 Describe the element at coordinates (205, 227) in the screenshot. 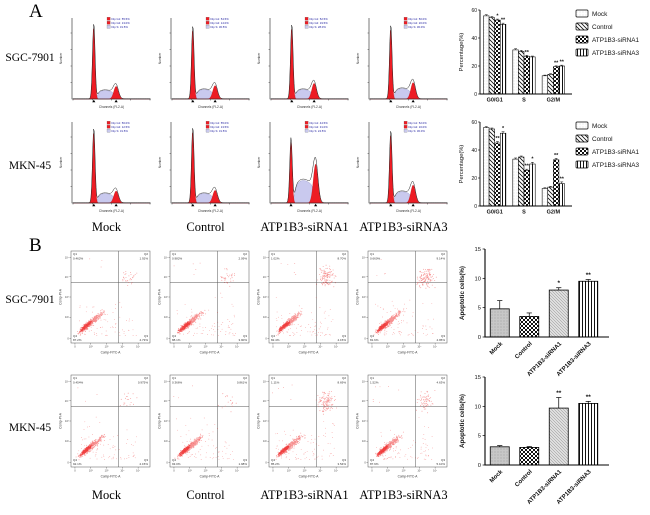

I see `col-label-a-control: Control` at that location.